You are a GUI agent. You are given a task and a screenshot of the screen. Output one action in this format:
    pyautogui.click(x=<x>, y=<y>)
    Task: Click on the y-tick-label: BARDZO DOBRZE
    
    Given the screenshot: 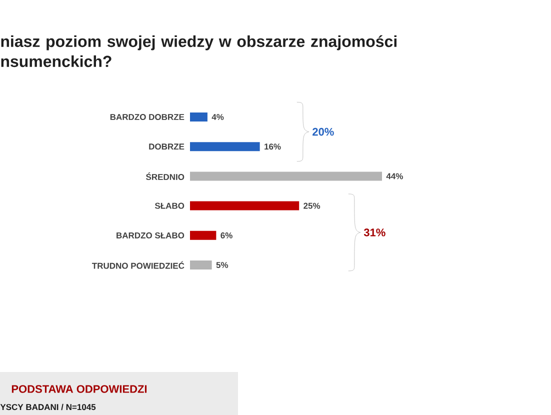 What is the action you would take?
    pyautogui.click(x=147, y=117)
    